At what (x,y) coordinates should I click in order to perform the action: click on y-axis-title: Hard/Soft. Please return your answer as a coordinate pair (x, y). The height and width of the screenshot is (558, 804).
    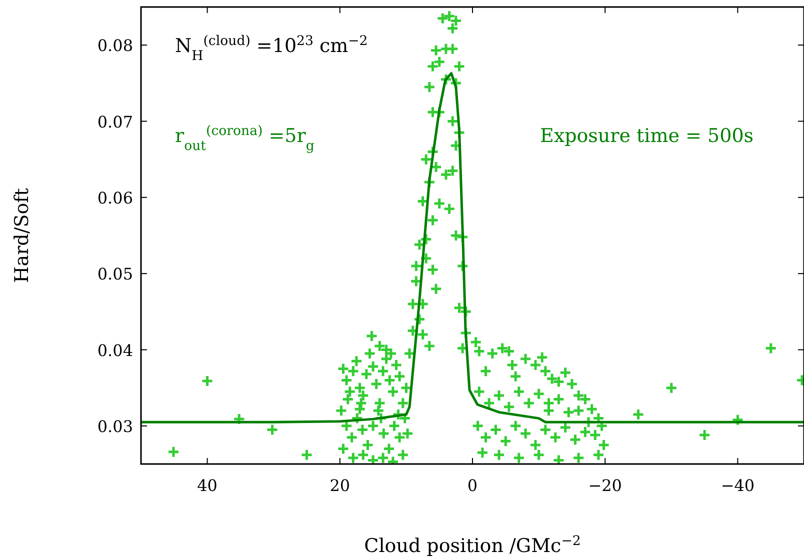
    Looking at the image, I should click on (22, 235).